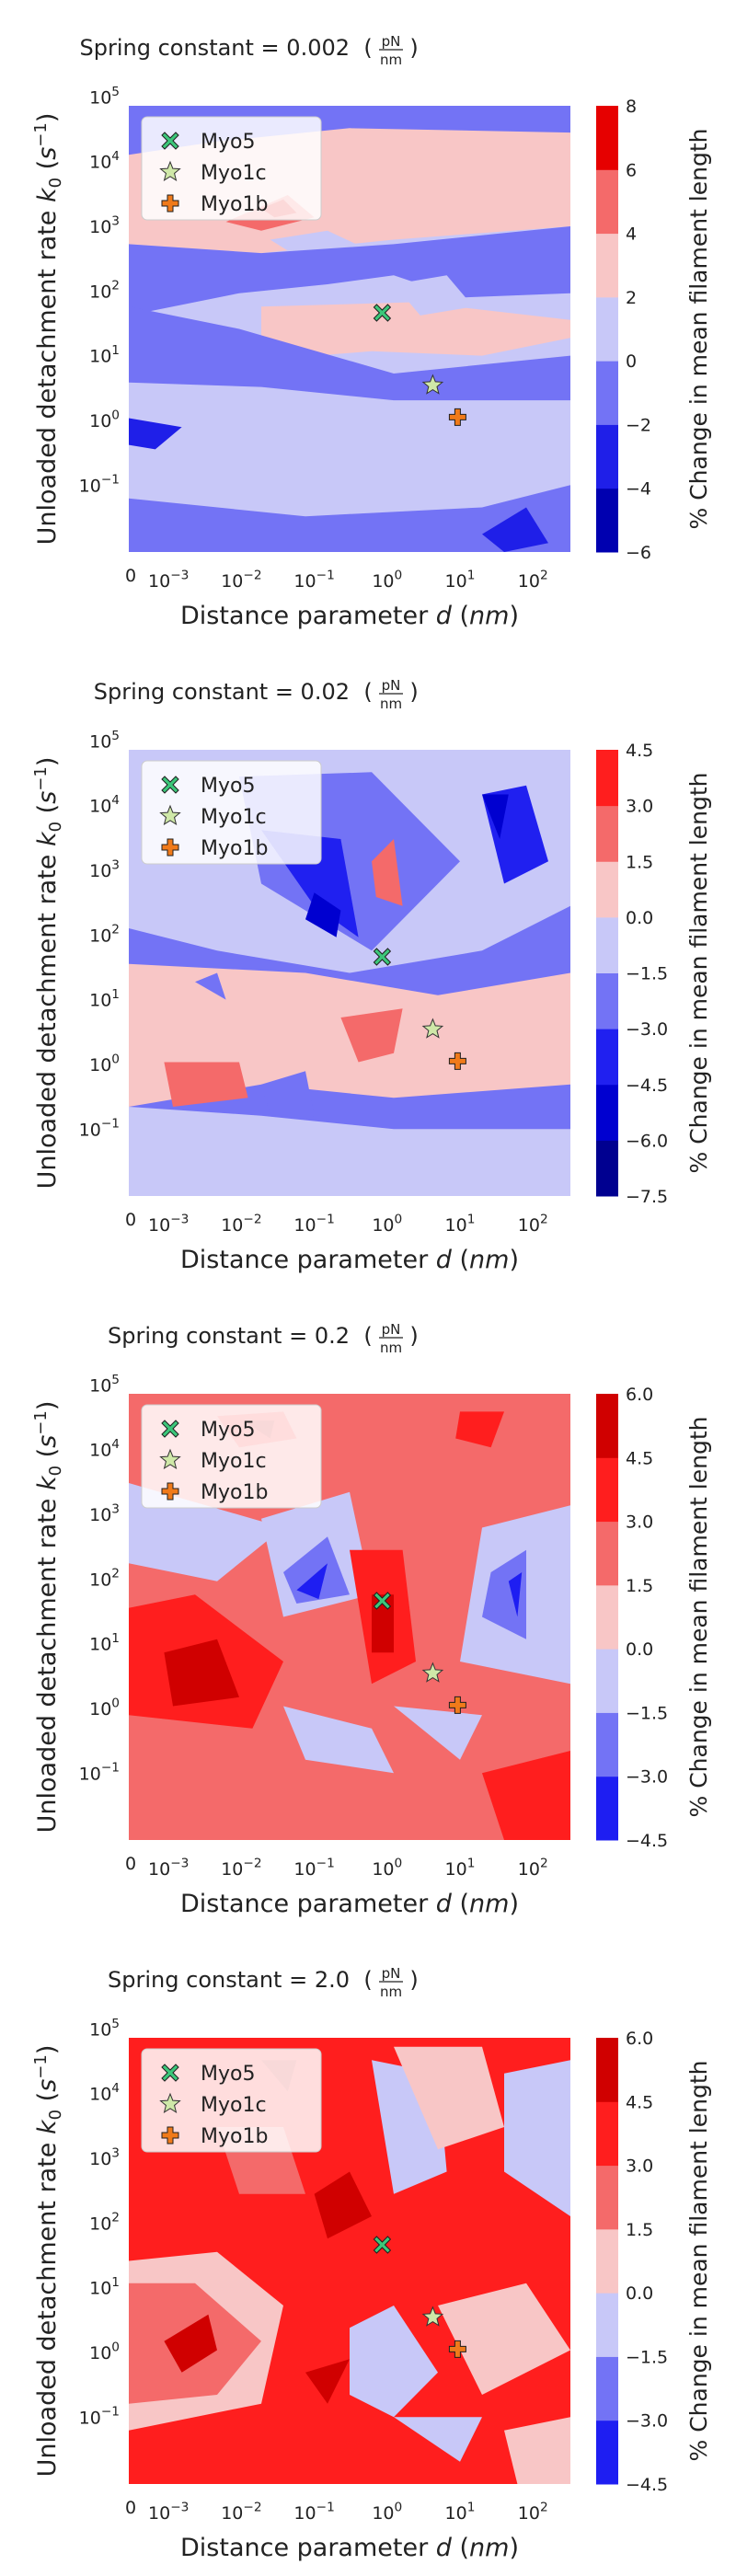  I want to click on x-axis-label: Distance parameter d (nm), so click(349, 1260).